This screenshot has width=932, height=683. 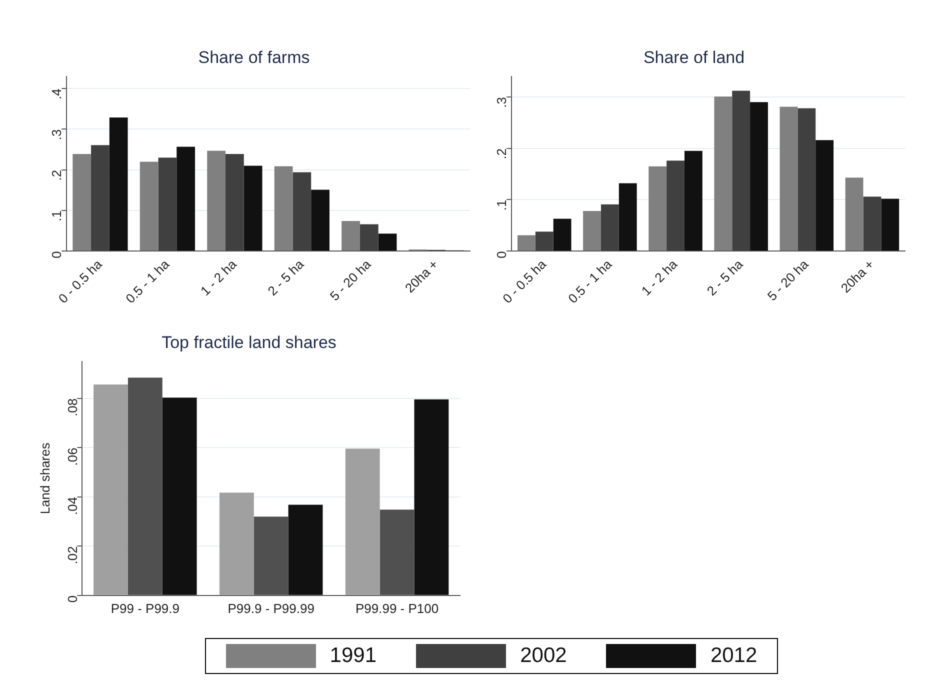 What do you see at coordinates (44, 478) in the screenshot?
I see `y-axis-title: Land shares` at bounding box center [44, 478].